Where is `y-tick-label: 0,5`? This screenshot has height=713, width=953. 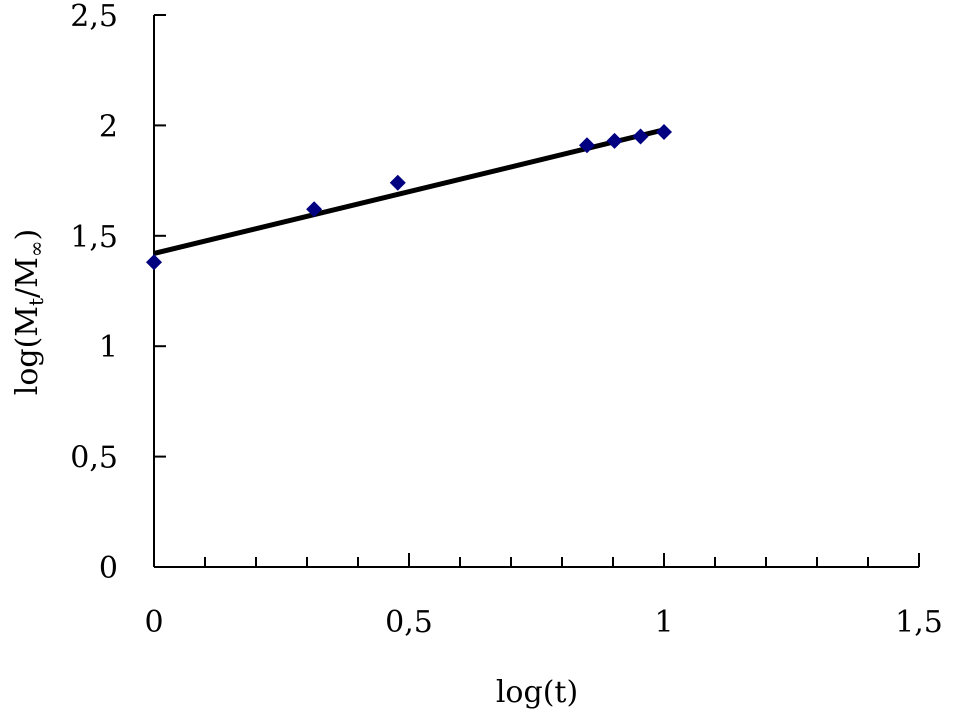
y-tick-label: 0,5 is located at coordinates (94, 458).